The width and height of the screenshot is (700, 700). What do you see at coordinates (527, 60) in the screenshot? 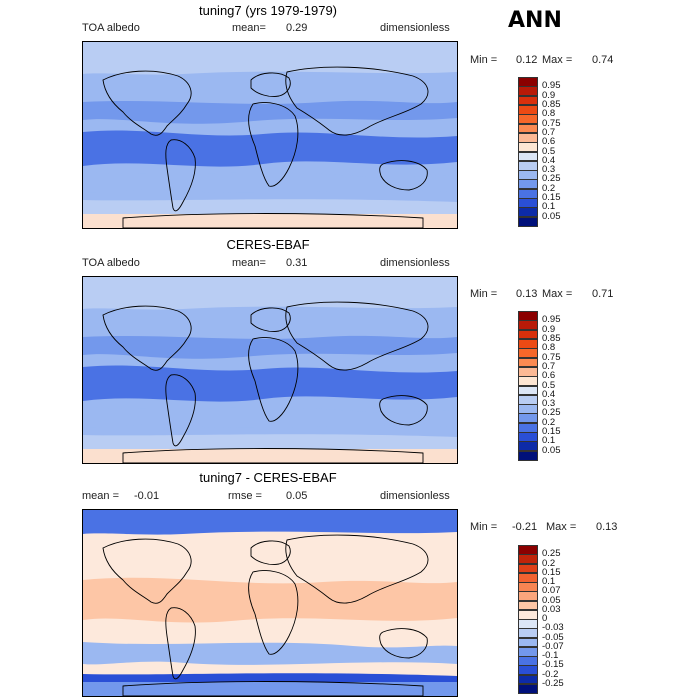
I see `panel-1-min-value: 0.12` at bounding box center [527, 60].